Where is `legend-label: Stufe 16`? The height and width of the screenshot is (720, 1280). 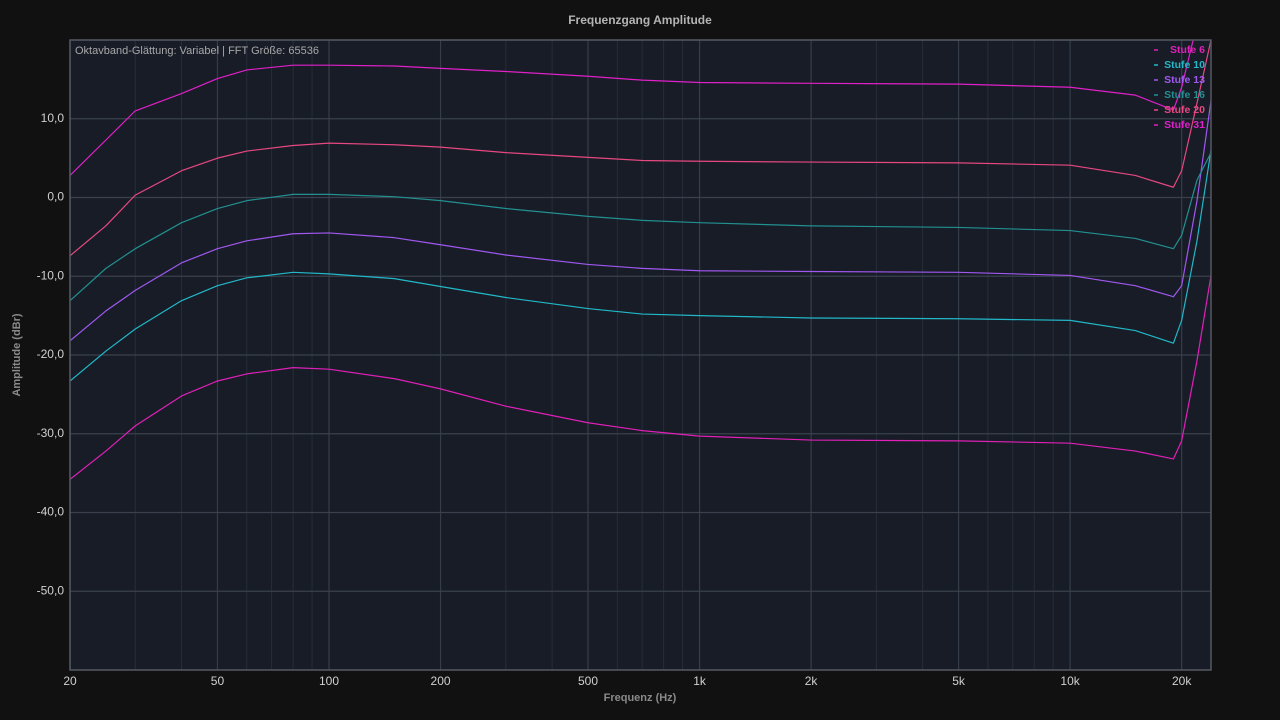
legend-label: Stufe 16 is located at coordinates (1184, 95).